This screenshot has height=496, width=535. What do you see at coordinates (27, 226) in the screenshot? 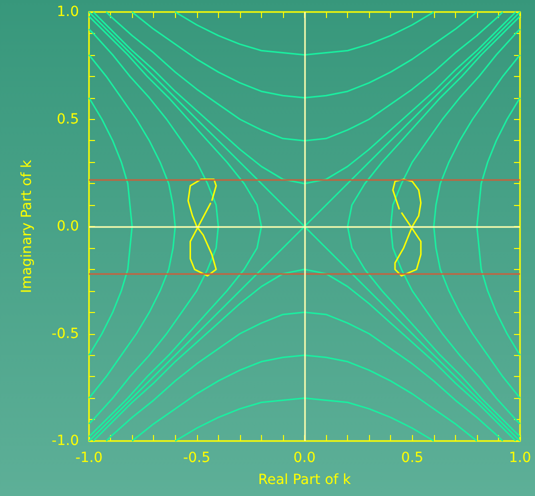
I see `y-axis-title: Imaginary Part of k` at bounding box center [27, 226].